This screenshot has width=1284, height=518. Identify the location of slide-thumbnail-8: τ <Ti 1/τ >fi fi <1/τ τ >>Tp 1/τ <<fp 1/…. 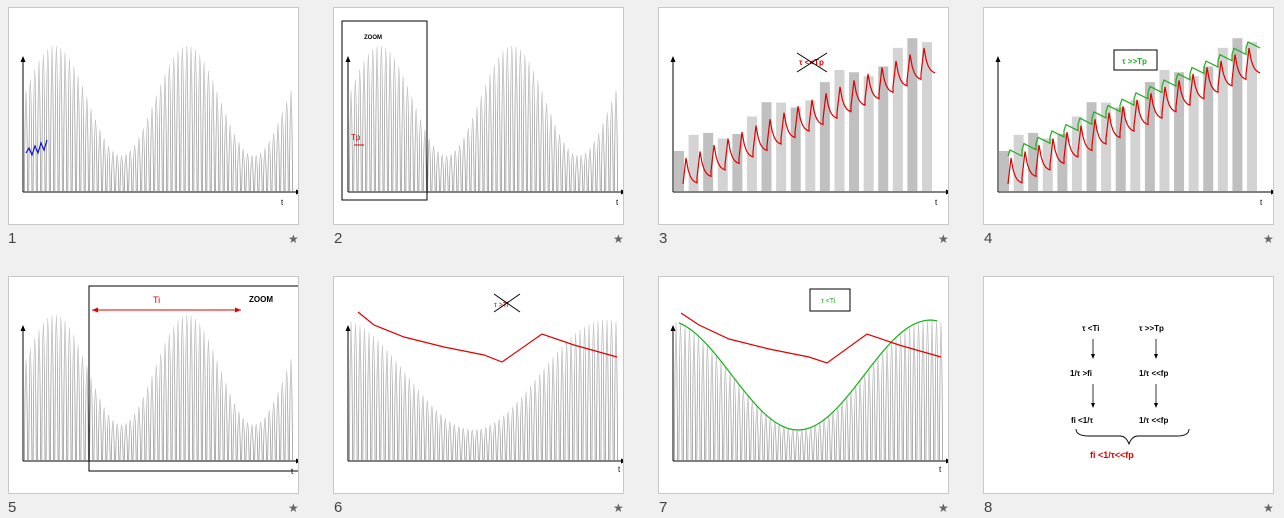
(1128, 385).